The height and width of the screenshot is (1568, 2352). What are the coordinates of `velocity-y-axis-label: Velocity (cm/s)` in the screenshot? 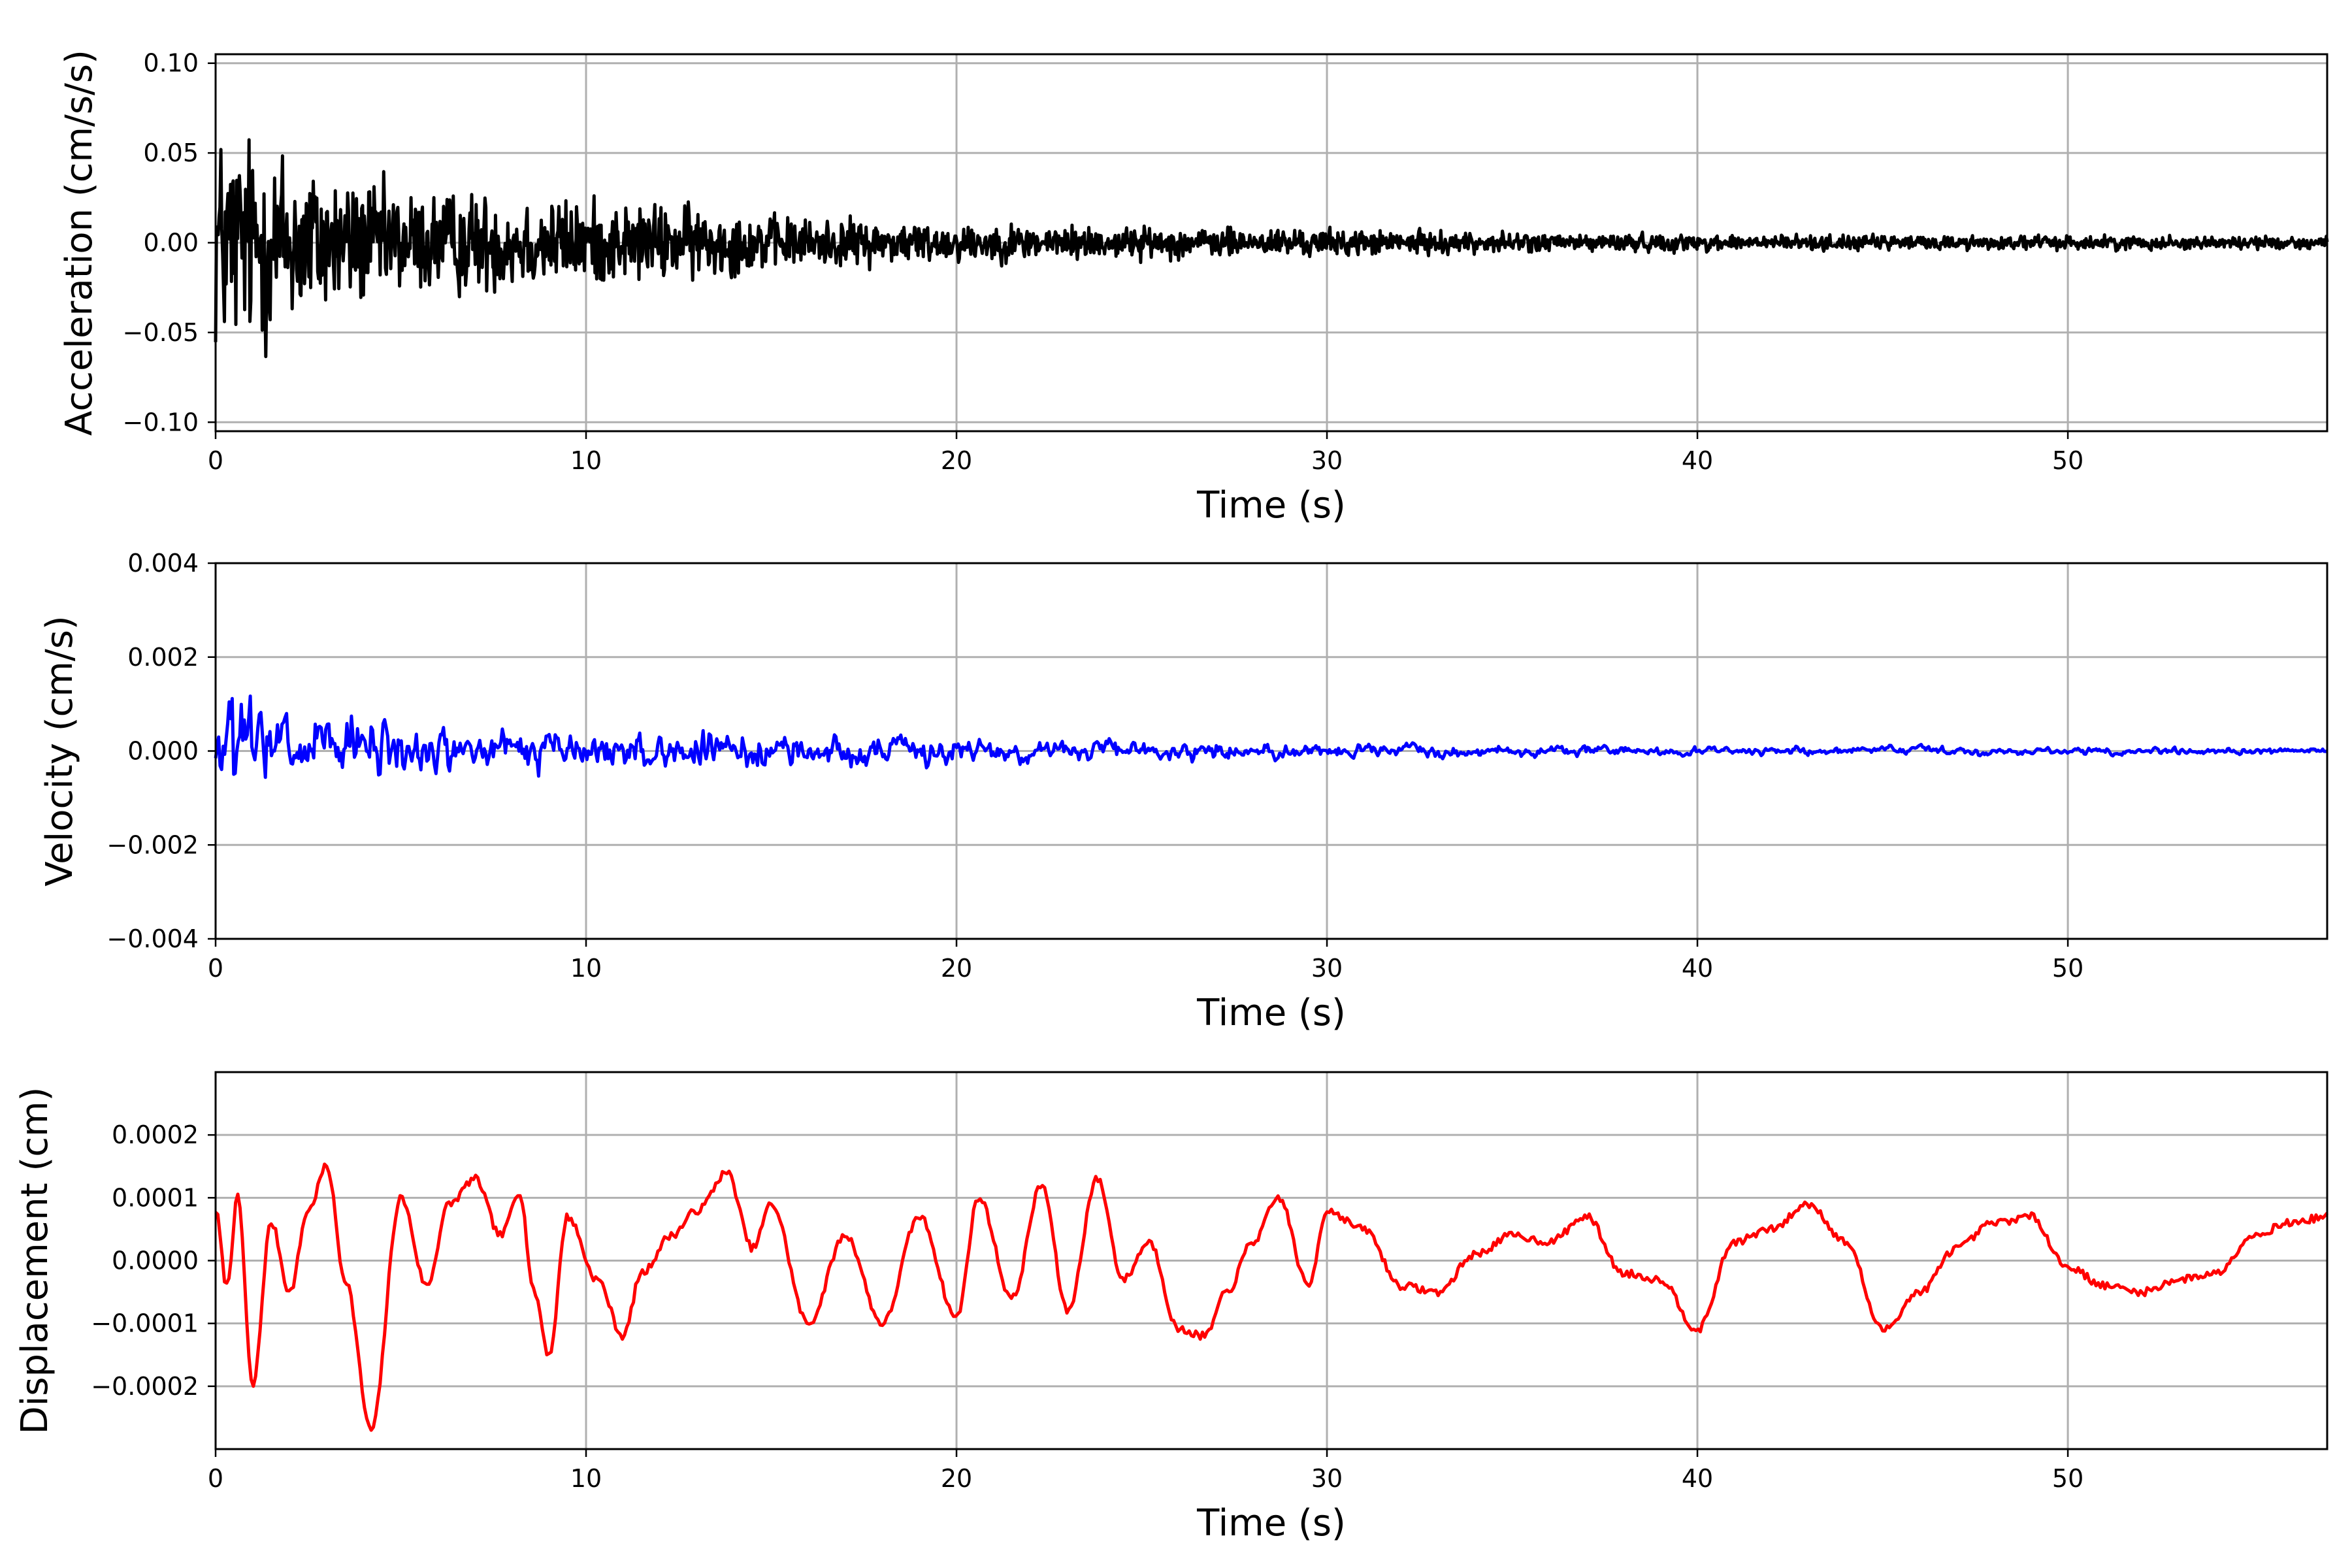 It's located at (60, 751).